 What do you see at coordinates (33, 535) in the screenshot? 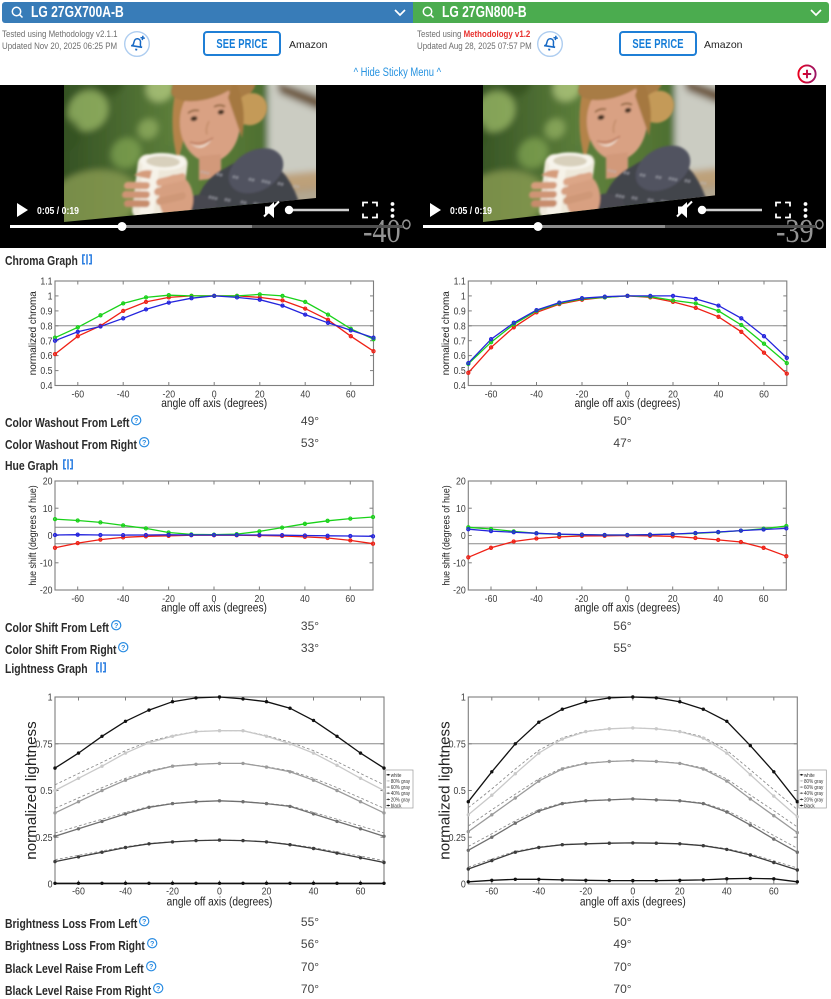
I see `svg-text: hue shift (degrees of hue)` at bounding box center [33, 535].